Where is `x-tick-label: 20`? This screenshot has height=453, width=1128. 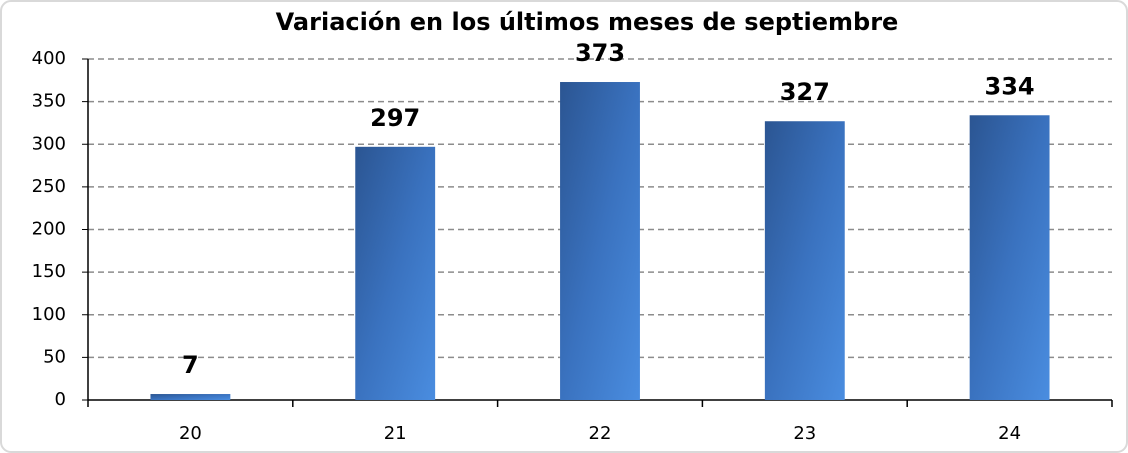
x-tick-label: 20 is located at coordinates (190, 433).